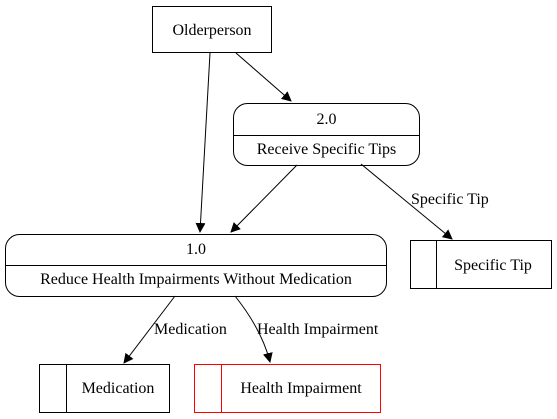 The image size is (557, 419). Describe the element at coordinates (493, 265) in the screenshot. I see `store-specific-tip-label: Specific Tip` at that location.